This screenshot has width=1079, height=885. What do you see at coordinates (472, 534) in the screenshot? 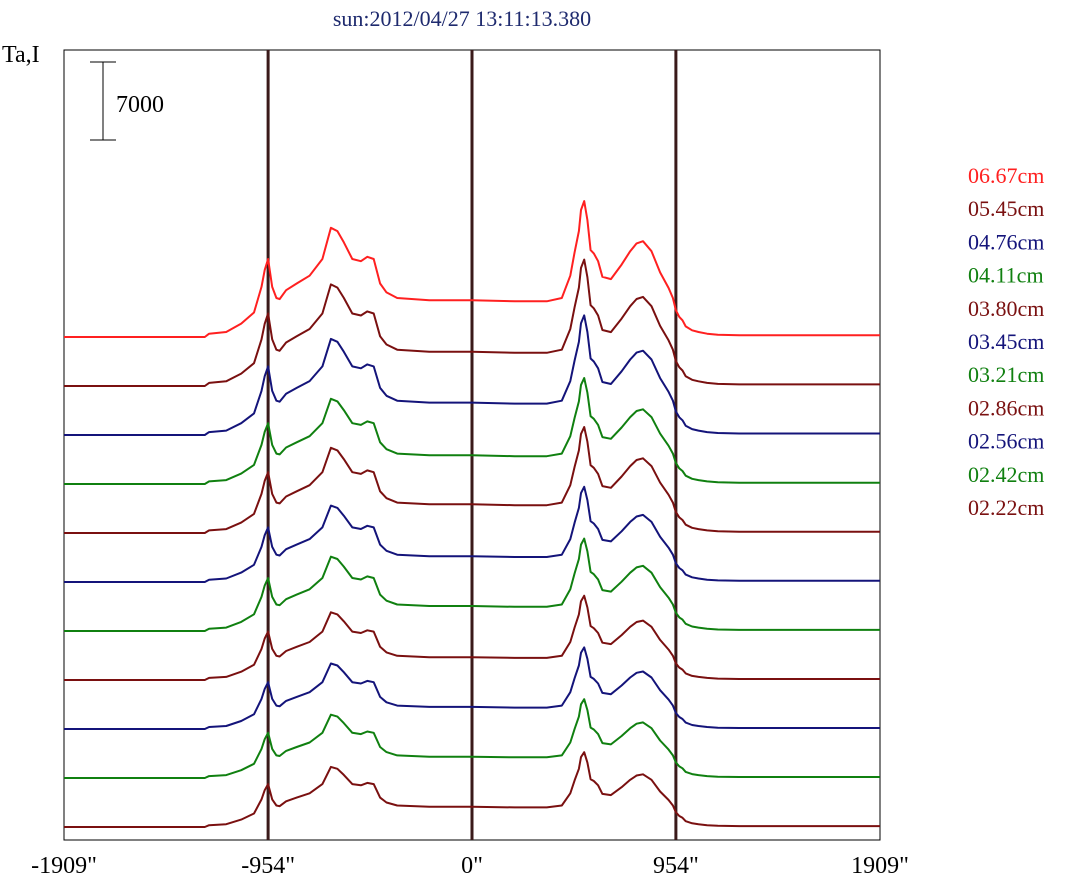
I see `series-line-03.45cm` at bounding box center [472, 534].